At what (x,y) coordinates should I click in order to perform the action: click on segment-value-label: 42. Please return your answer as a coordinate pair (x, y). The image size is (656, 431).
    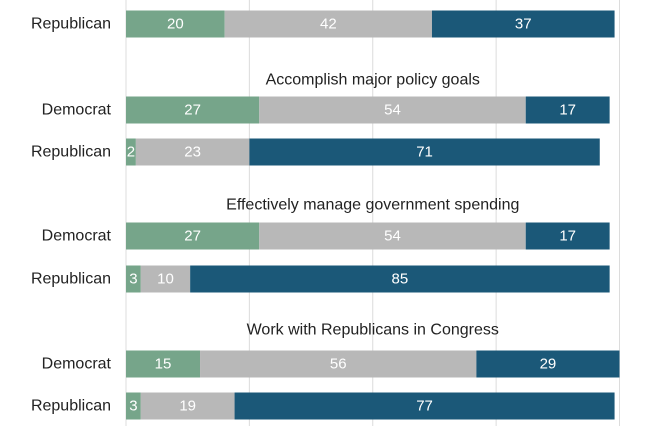
    Looking at the image, I should click on (328, 24).